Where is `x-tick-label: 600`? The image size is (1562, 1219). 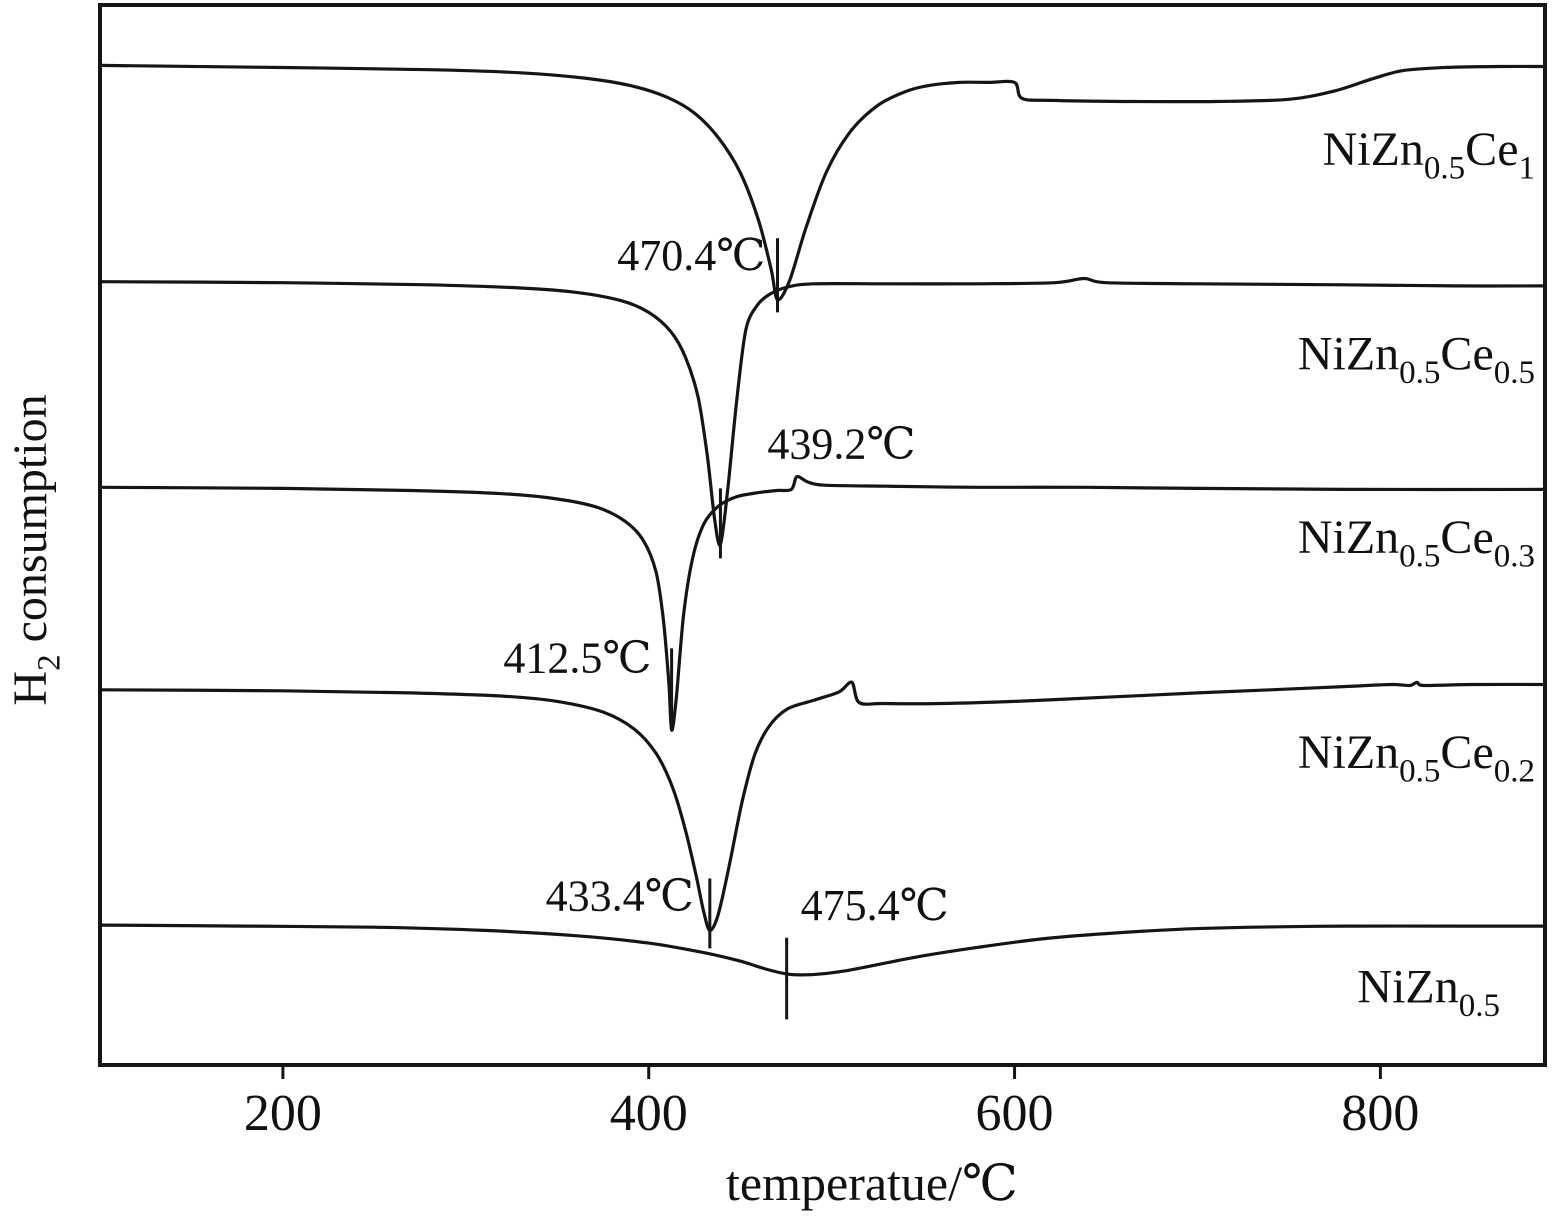
x-tick-label: 600 is located at coordinates (1015, 1113).